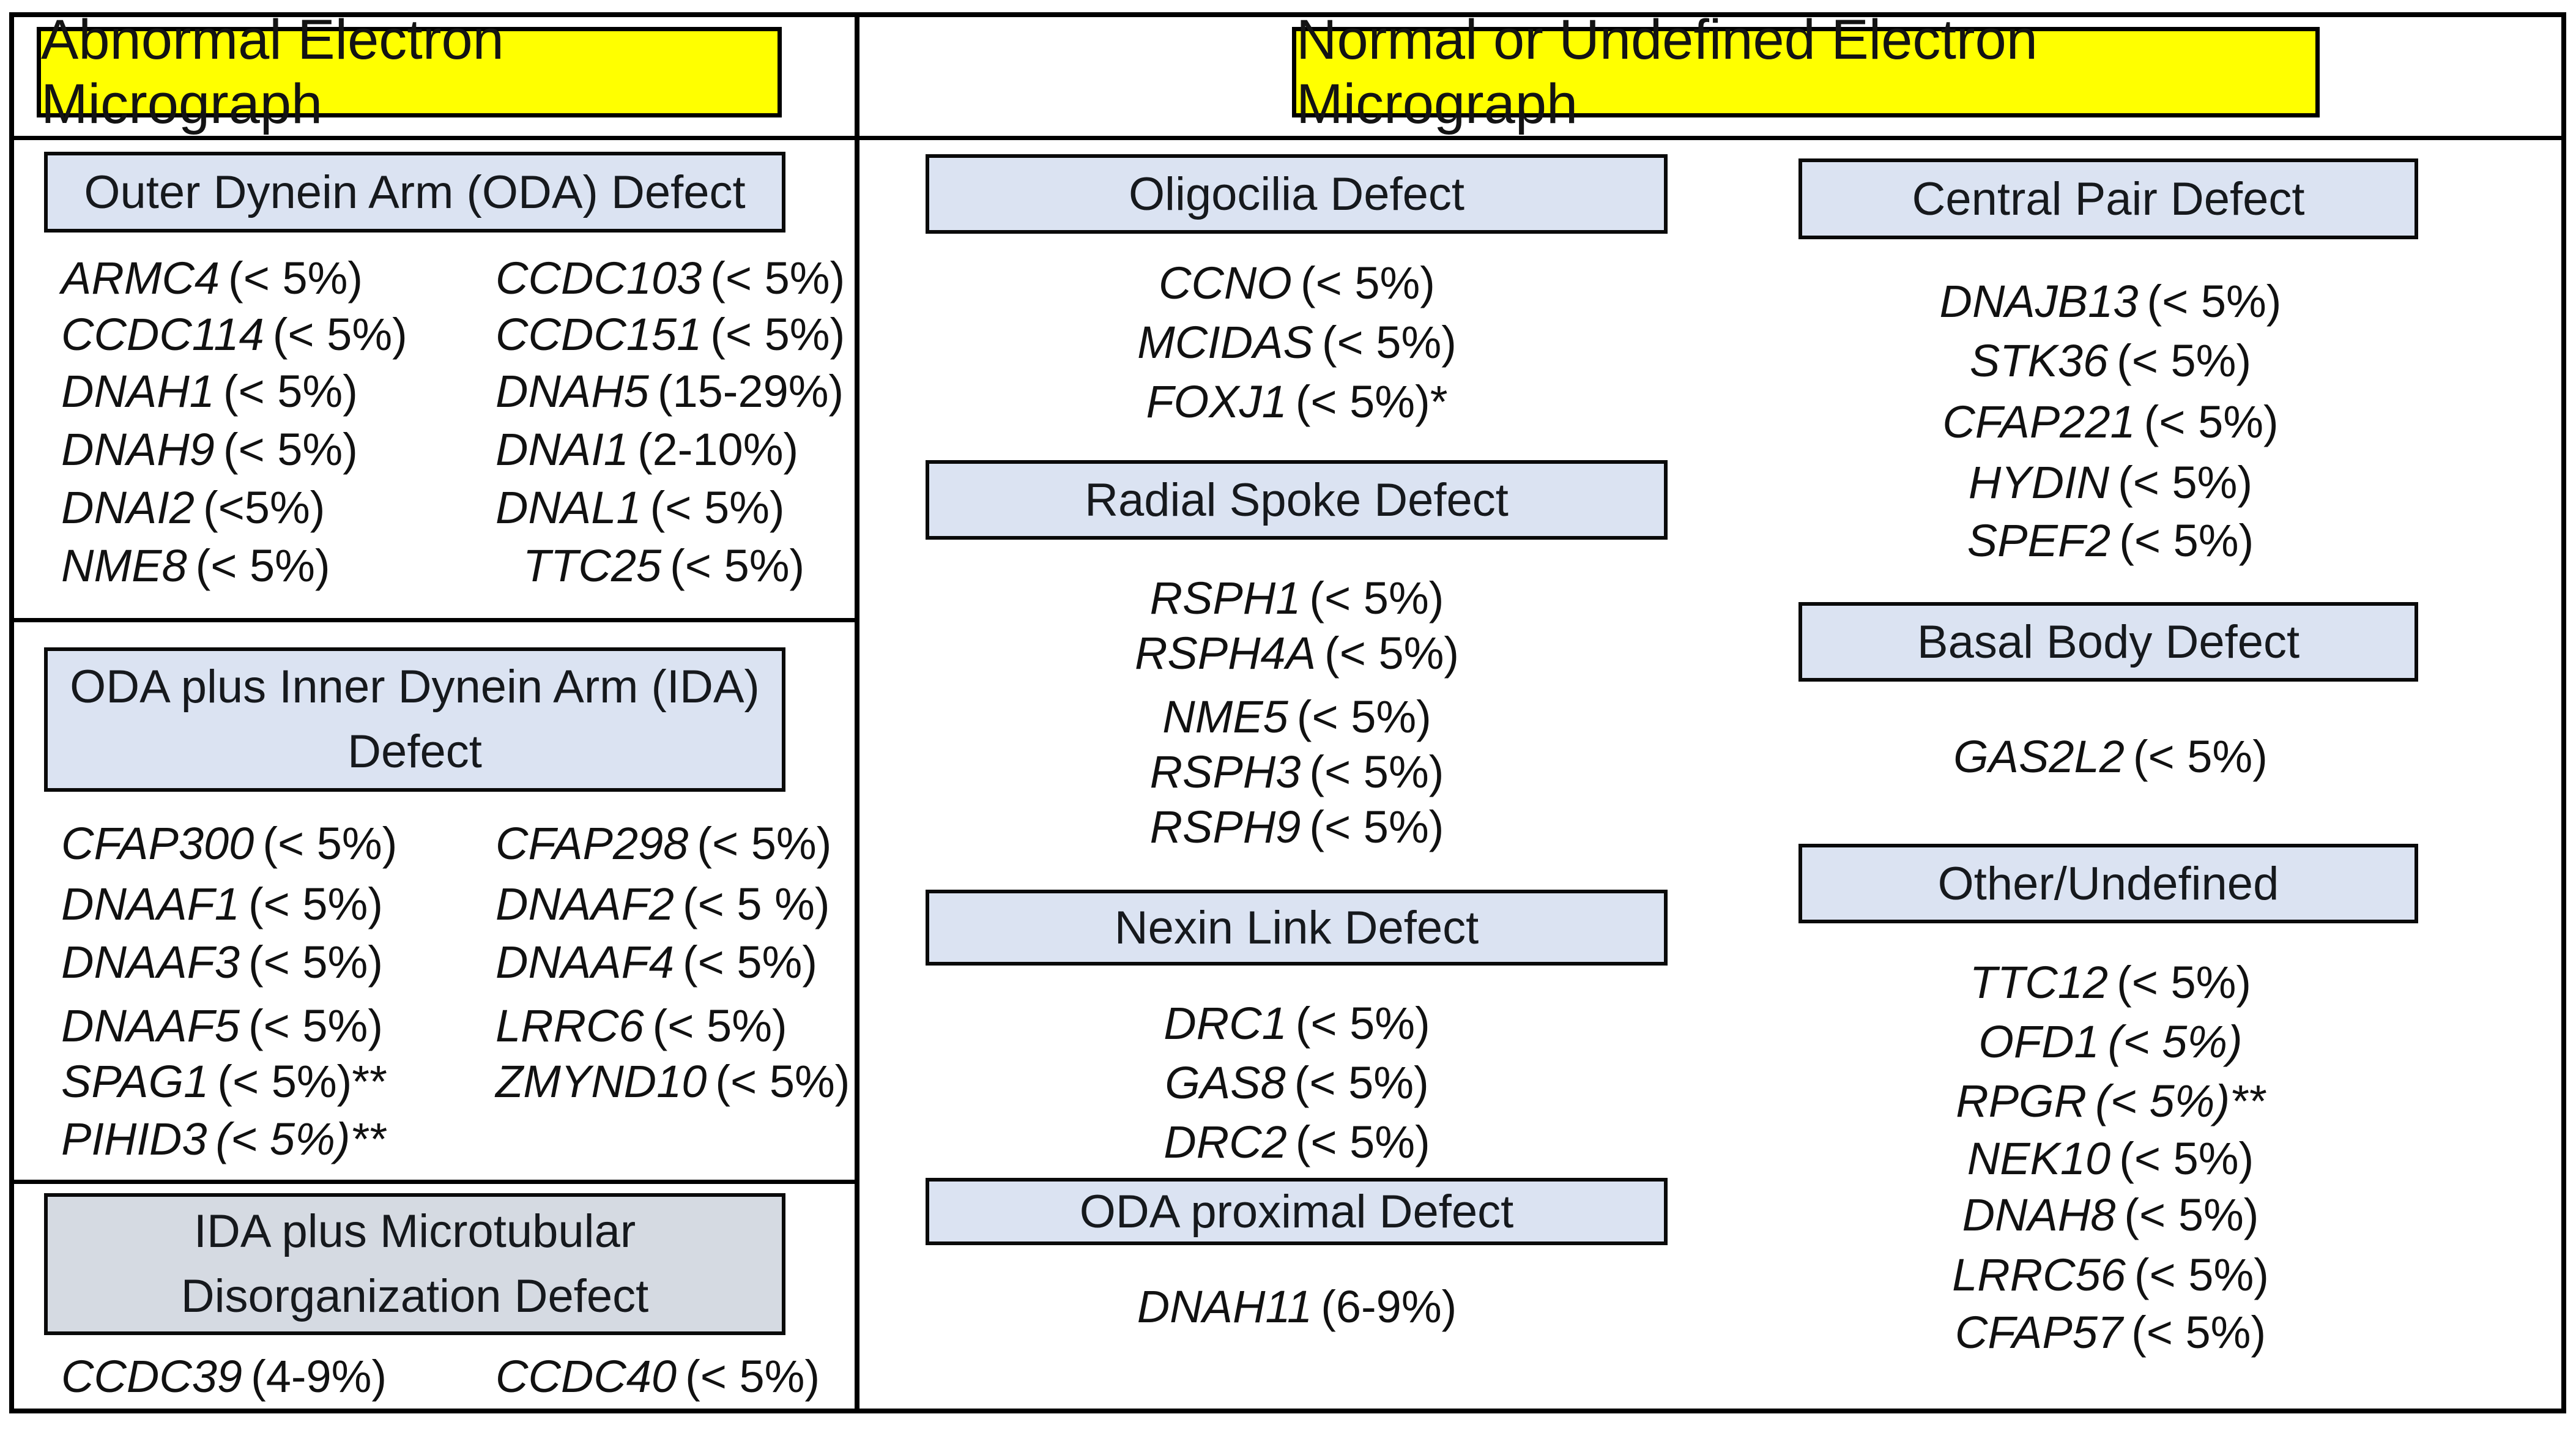 The height and width of the screenshot is (1433, 2576). What do you see at coordinates (670, 334) in the screenshot?
I see `gene-entry: CCDC151 (< 5%)` at bounding box center [670, 334].